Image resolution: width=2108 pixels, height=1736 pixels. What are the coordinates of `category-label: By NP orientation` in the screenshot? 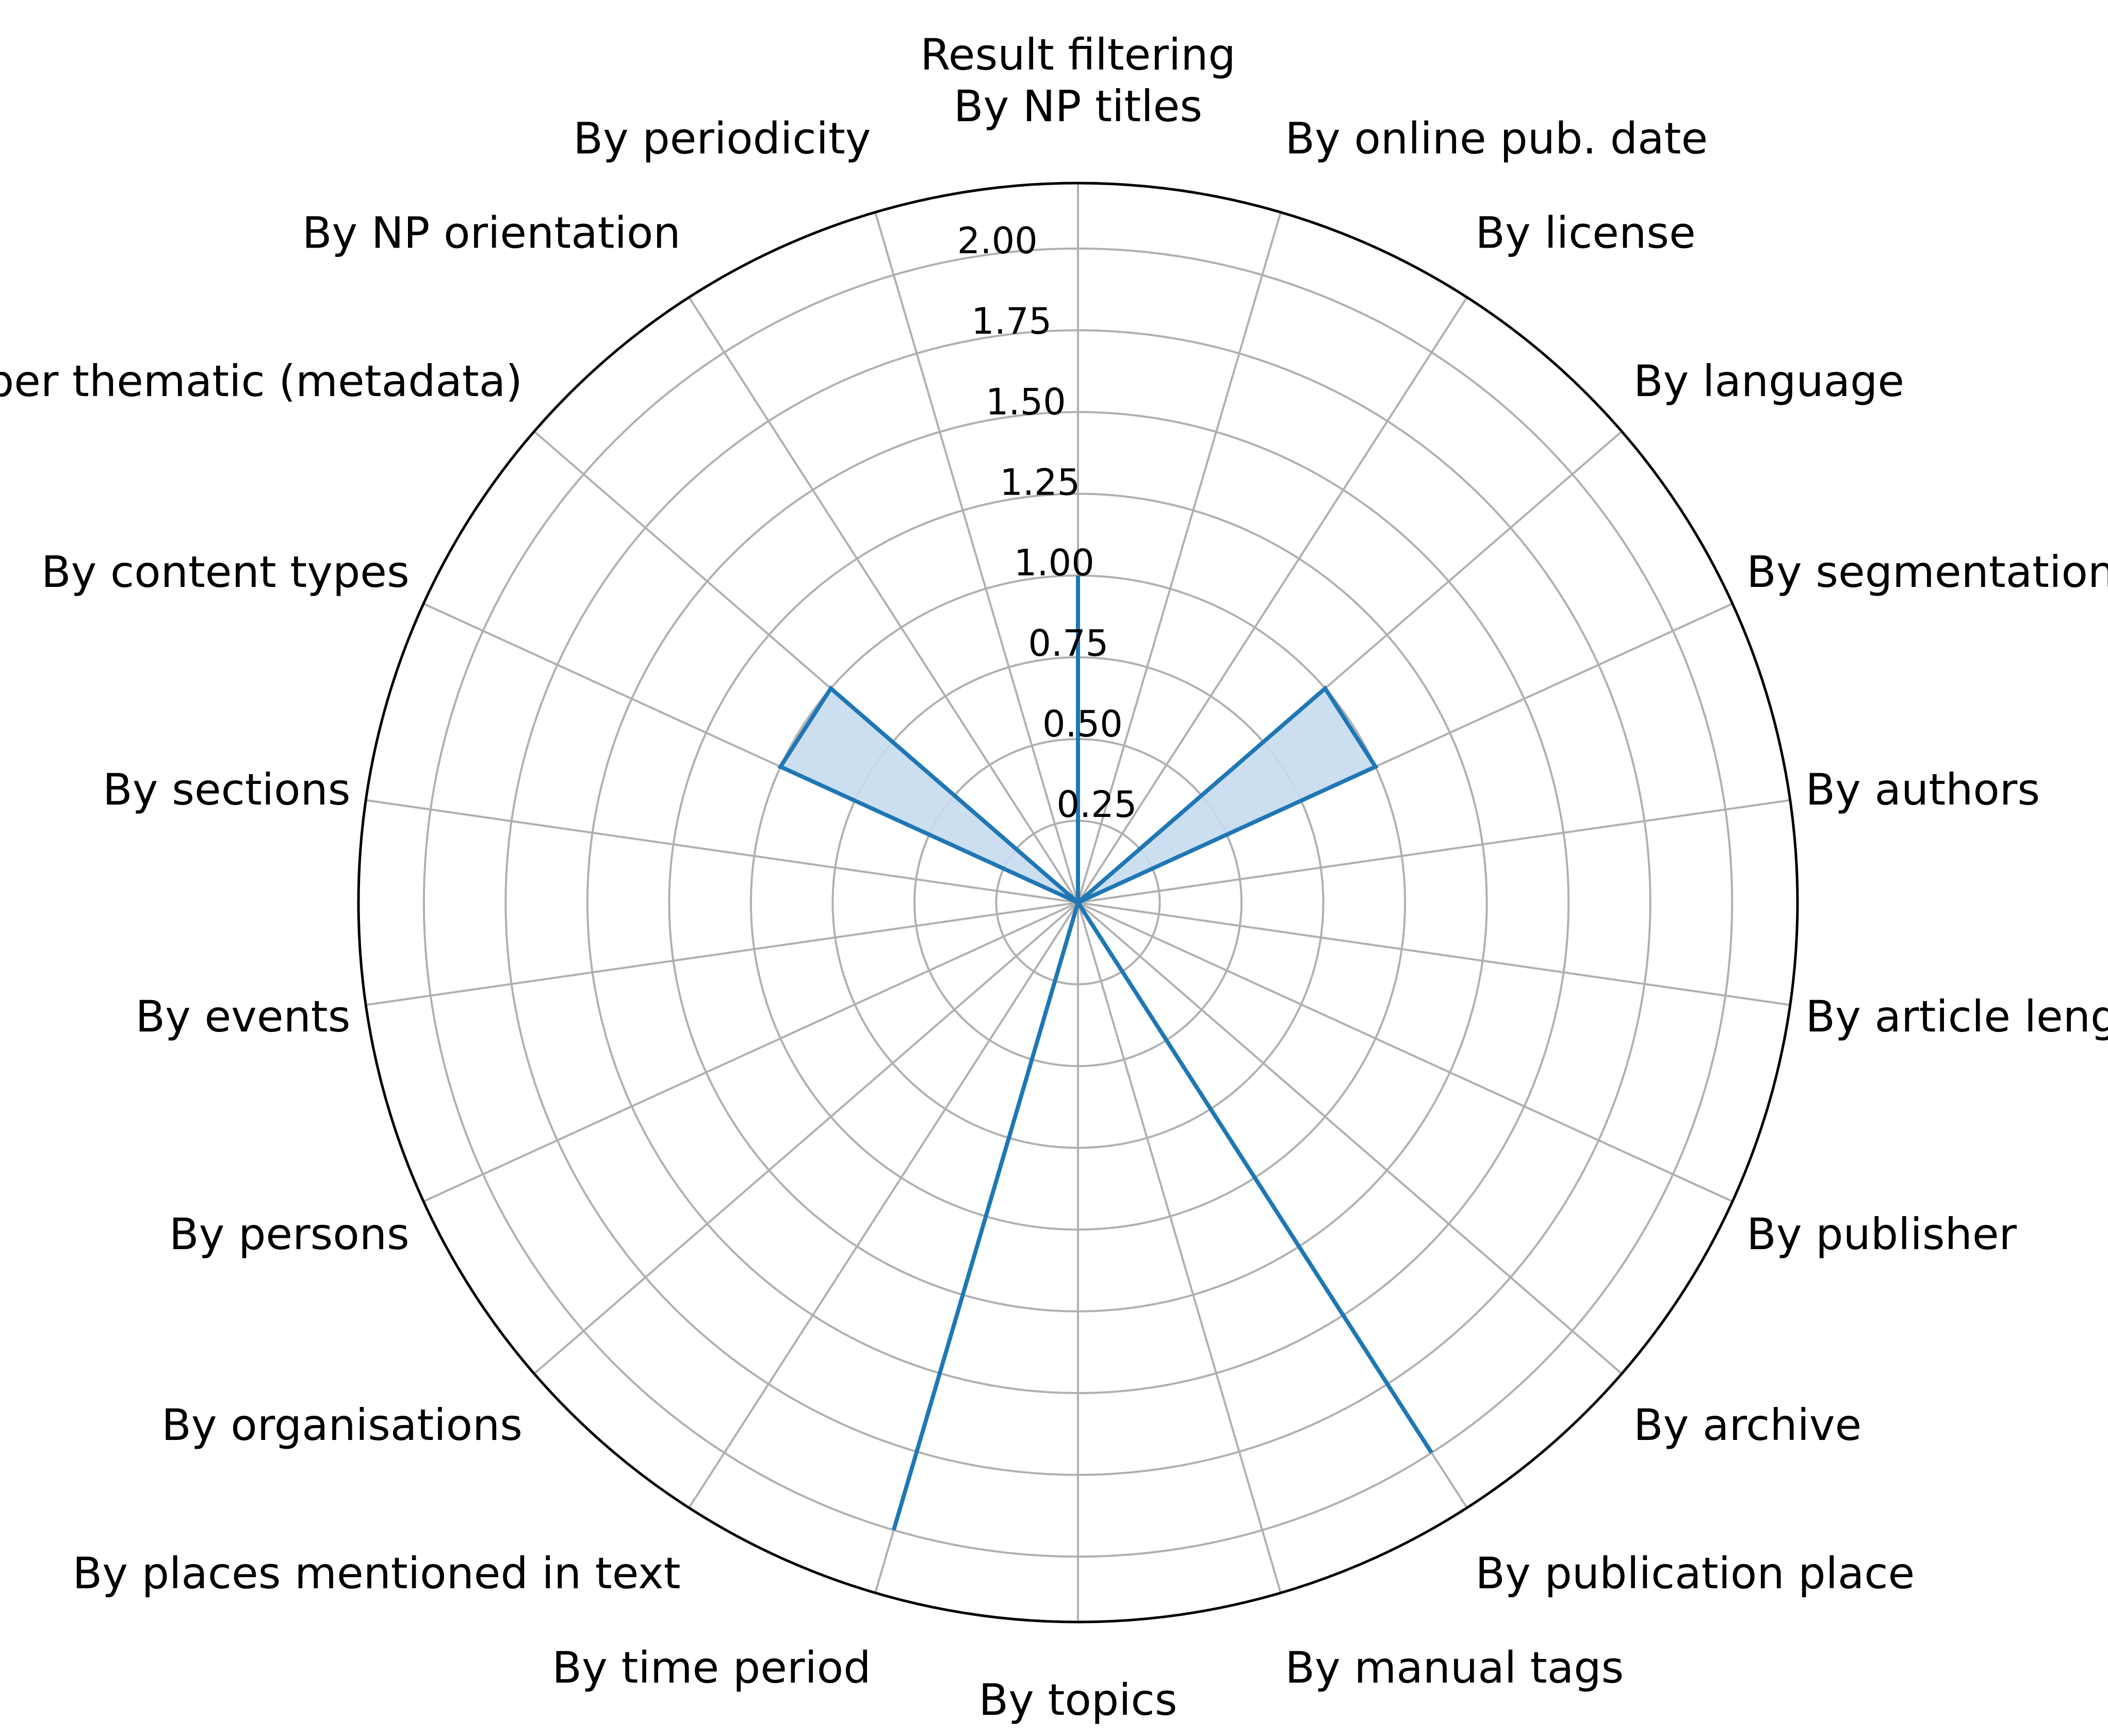 It's located at (491, 232).